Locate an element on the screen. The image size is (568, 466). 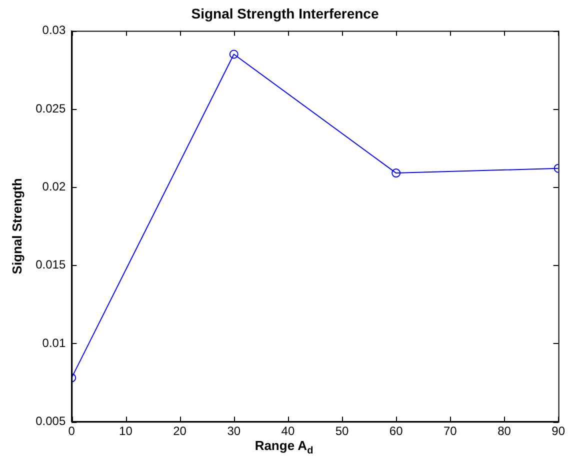
x-axis-title: Range A$_{d}$ is located at coordinates (284, 447).